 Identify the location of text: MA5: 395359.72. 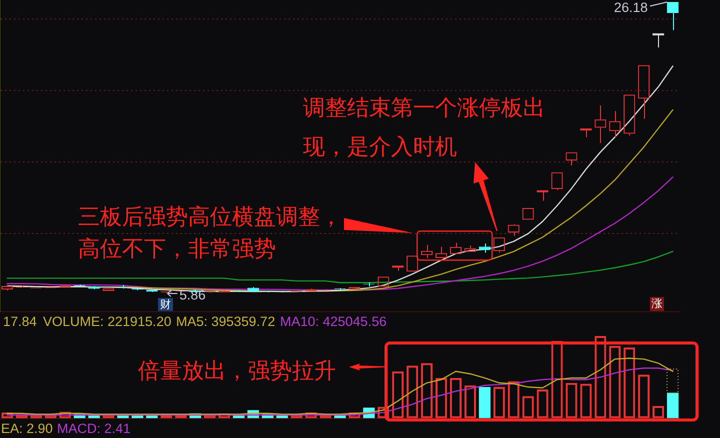
(226, 322).